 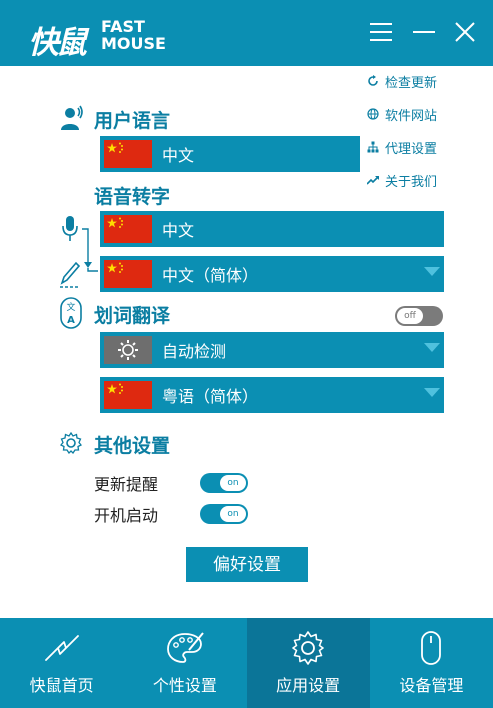 What do you see at coordinates (72, 118) in the screenshot?
I see `user-speaking-icon` at bounding box center [72, 118].